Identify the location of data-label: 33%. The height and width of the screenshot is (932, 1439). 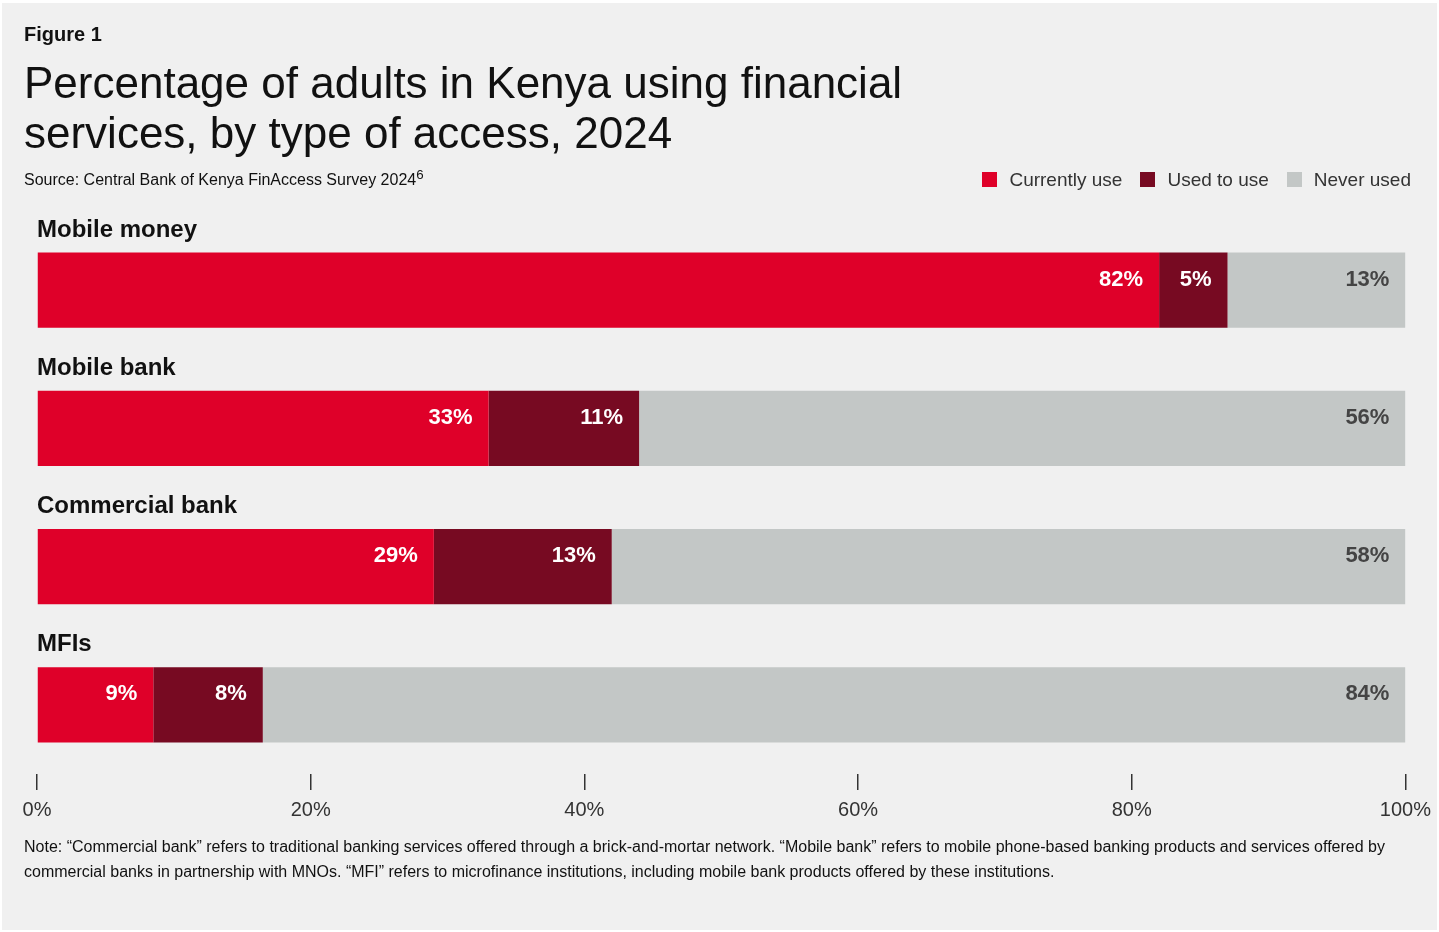
(450, 416).